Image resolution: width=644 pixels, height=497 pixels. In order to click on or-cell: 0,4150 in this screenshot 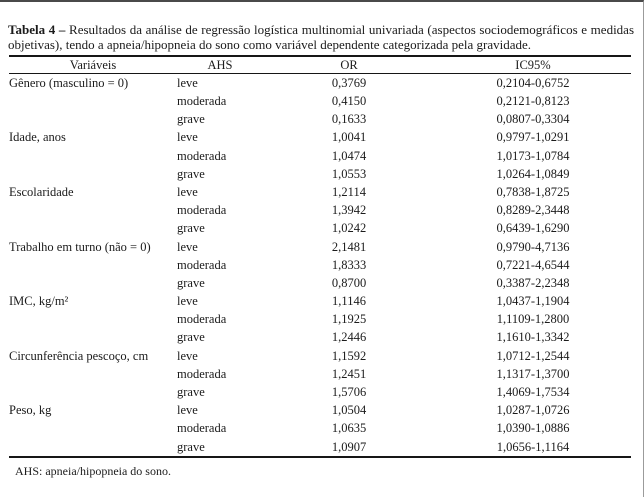, I will do `click(349, 101)`.